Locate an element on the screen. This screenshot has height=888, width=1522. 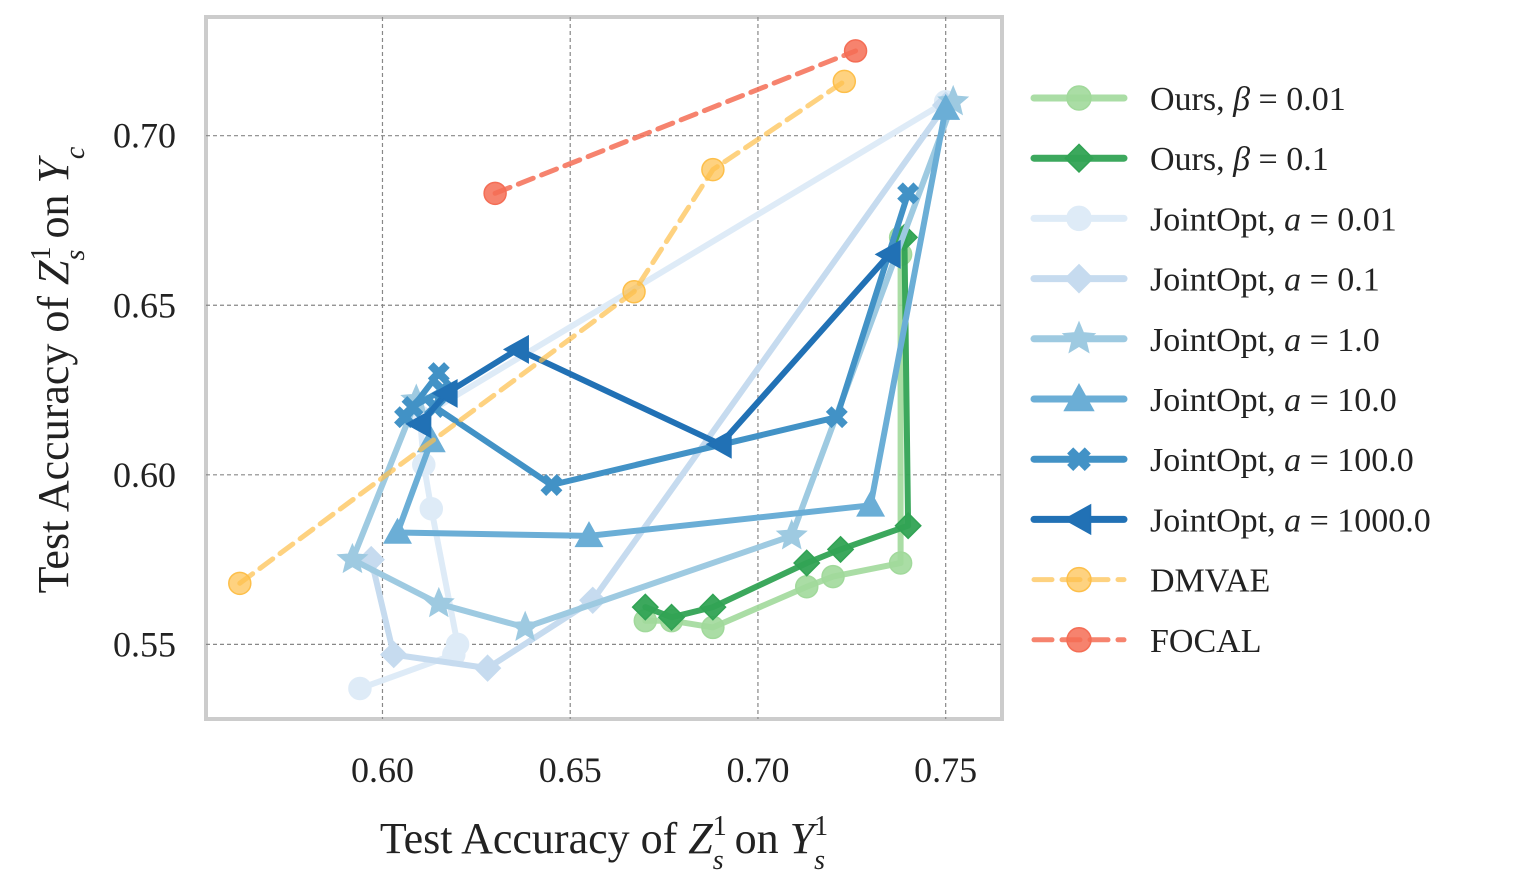
x-tick-label: 0.65 is located at coordinates (570, 770).